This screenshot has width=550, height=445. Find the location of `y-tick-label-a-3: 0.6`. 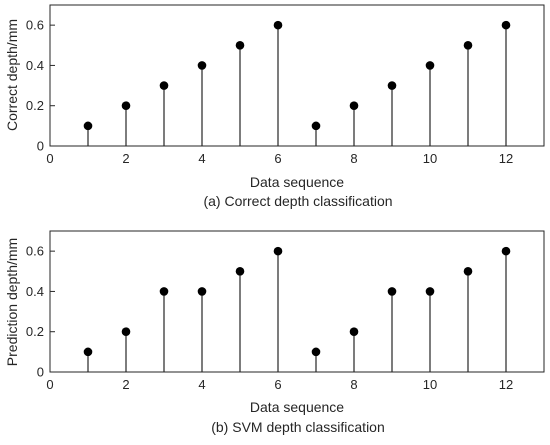

y-tick-label-a-3: 0.6 is located at coordinates (35, 25).